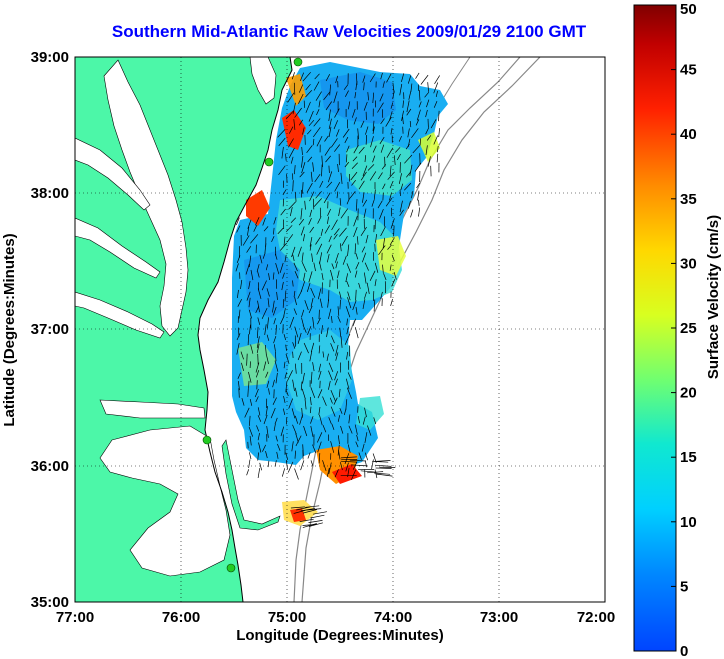 The image size is (724, 659). What do you see at coordinates (294, 130) in the screenshot?
I see `velocity-hotspot-red` at bounding box center [294, 130].